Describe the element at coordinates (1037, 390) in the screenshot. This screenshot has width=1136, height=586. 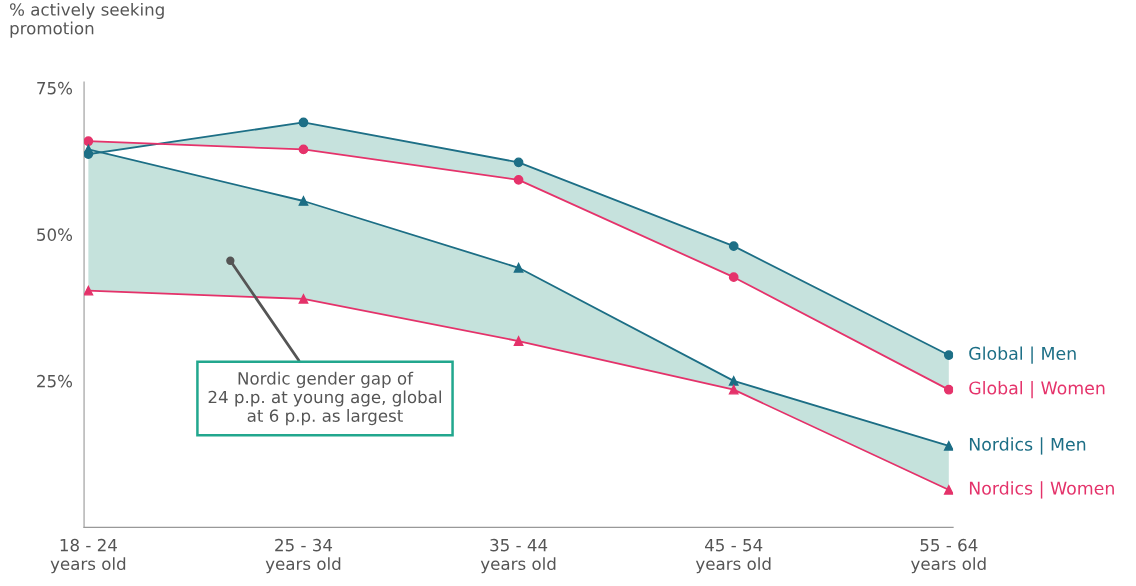
I see `series-label: Global | Women` at that location.